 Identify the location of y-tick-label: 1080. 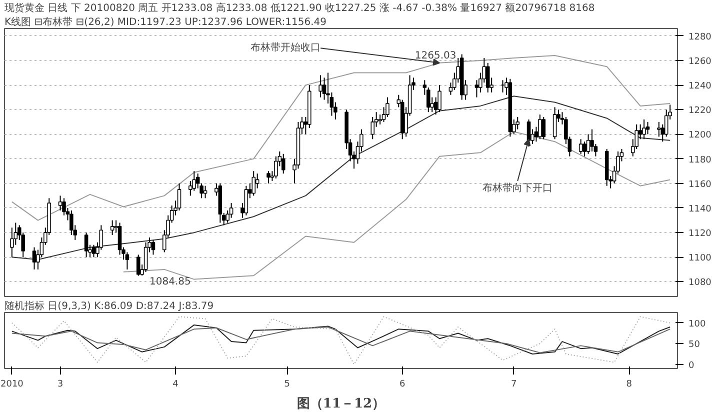
(700, 283).